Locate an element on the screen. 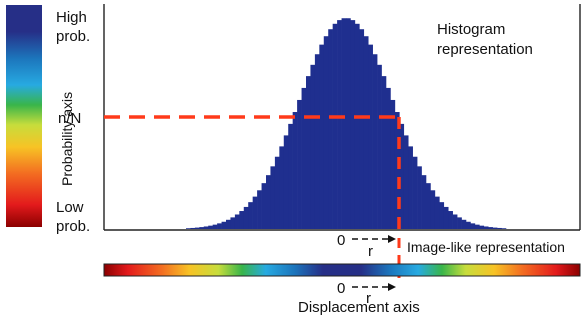 Image resolution: width=585 pixels, height=322 pixels. threshold-label: n/N is located at coordinates (69, 118).